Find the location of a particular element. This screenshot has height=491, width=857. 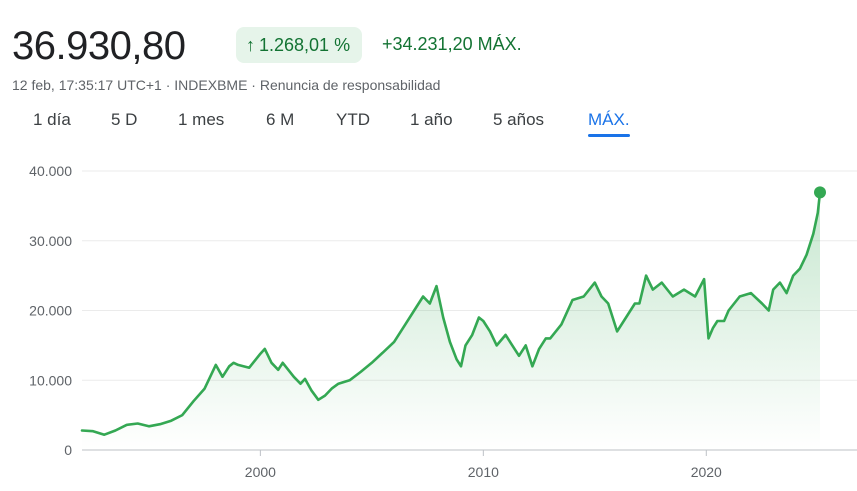

tab-ytd: YTD is located at coordinates (353, 119).